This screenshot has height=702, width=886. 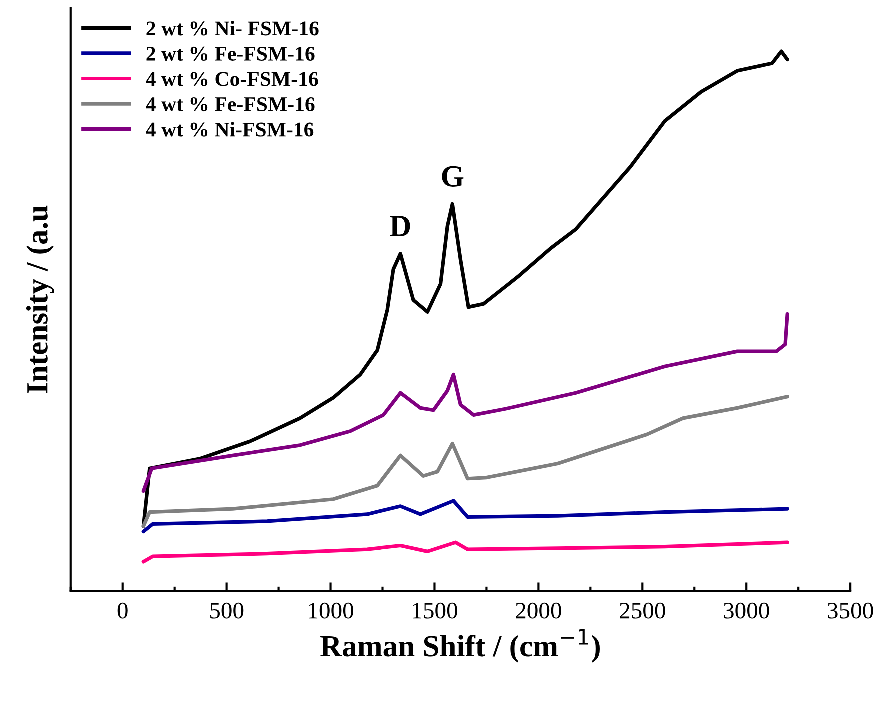 I want to click on legend-label: 4 wt % Ni-FSM-16, so click(x=230, y=129).